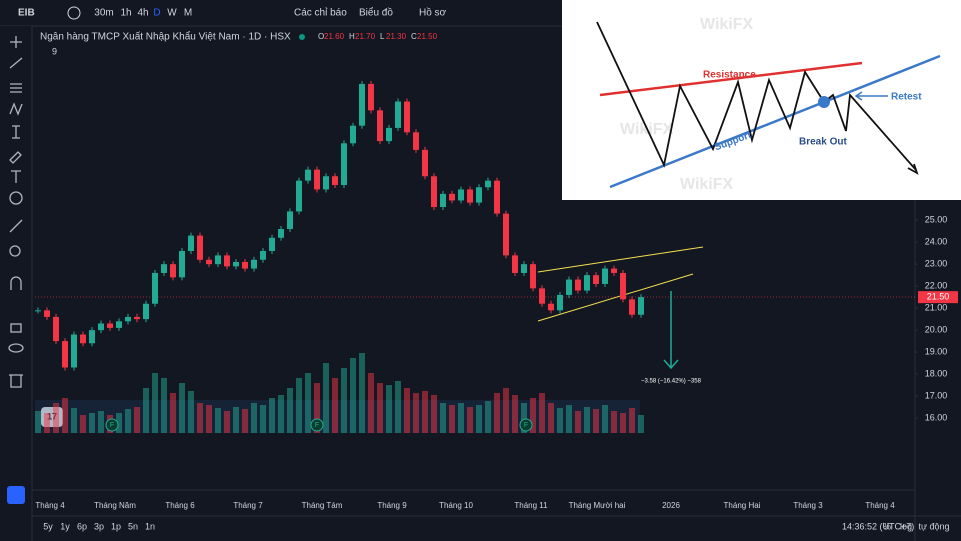 This screenshot has width=961, height=541. Describe the element at coordinates (878, 526) in the screenshot. I see `clock: 14:36:52 (UTC+7)` at that location.